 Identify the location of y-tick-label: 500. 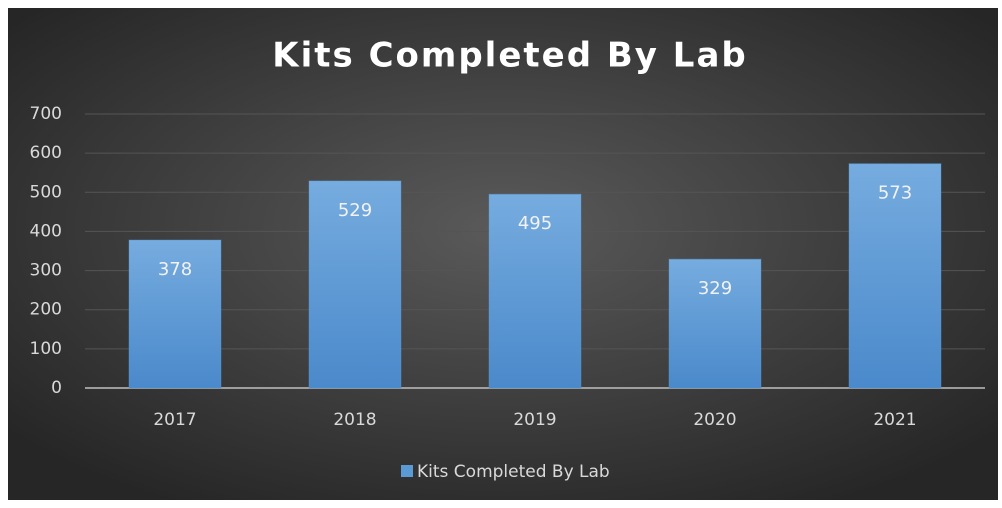
(46, 192).